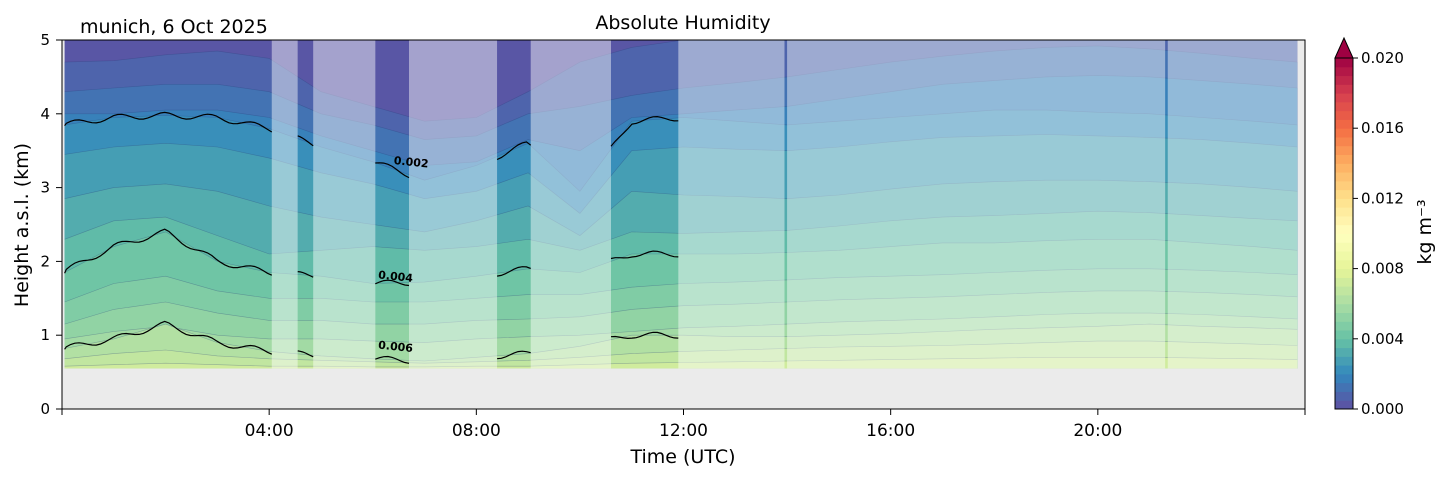 The width and height of the screenshot is (1454, 478). Describe the element at coordinates (174, 27) in the screenshot. I see `location-date-label: munich, 6 Oct 2025` at that location.